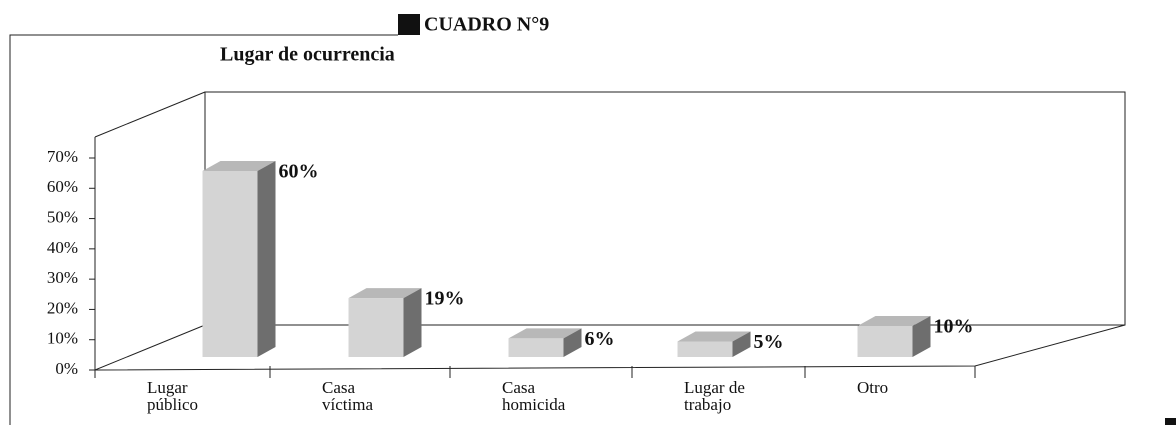 Image resolution: width=1176 pixels, height=425 pixels. What do you see at coordinates (62, 156) in the screenshot?
I see `y-tick-label: 70%` at bounding box center [62, 156].